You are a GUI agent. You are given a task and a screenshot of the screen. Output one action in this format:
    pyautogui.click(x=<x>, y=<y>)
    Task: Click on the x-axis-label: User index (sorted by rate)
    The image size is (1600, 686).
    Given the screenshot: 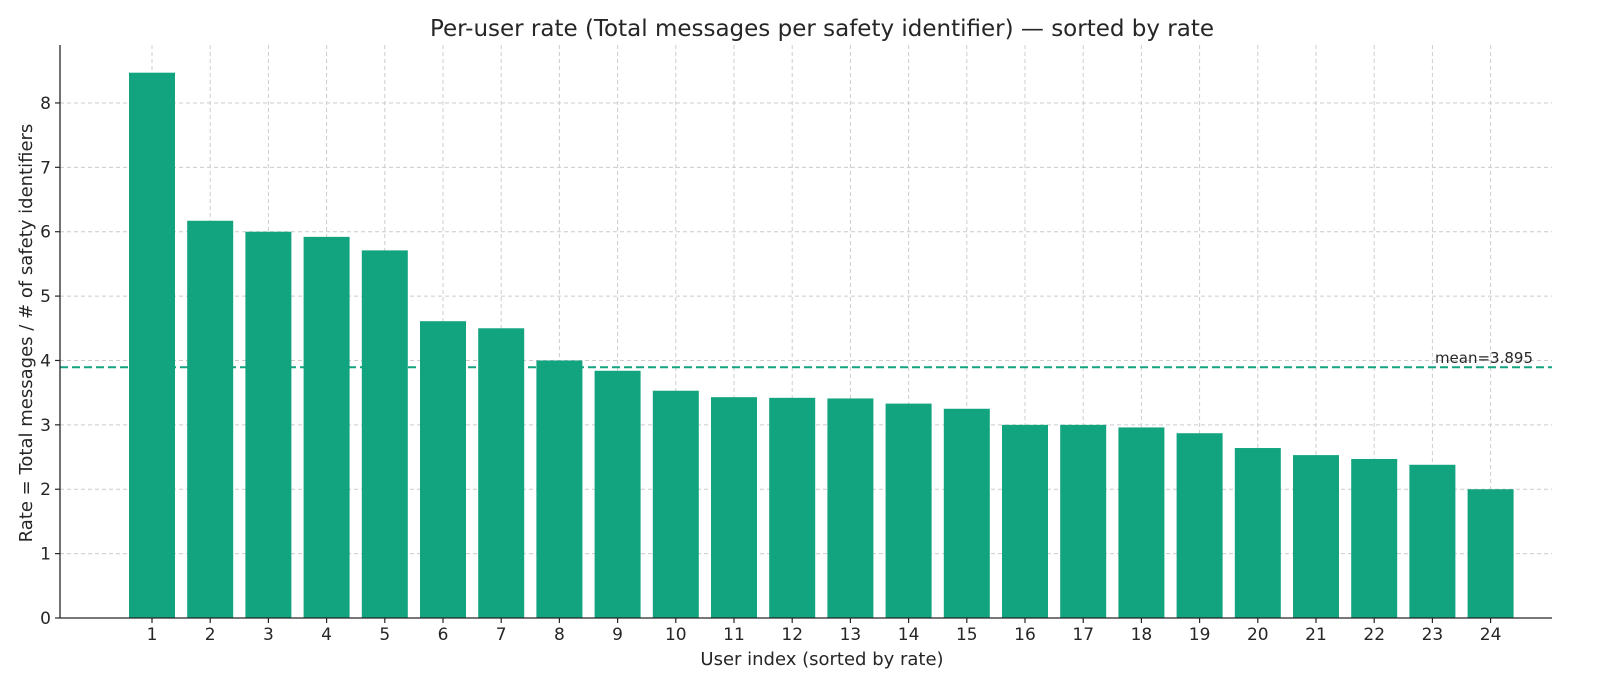 What is the action you would take?
    pyautogui.click(x=821, y=659)
    